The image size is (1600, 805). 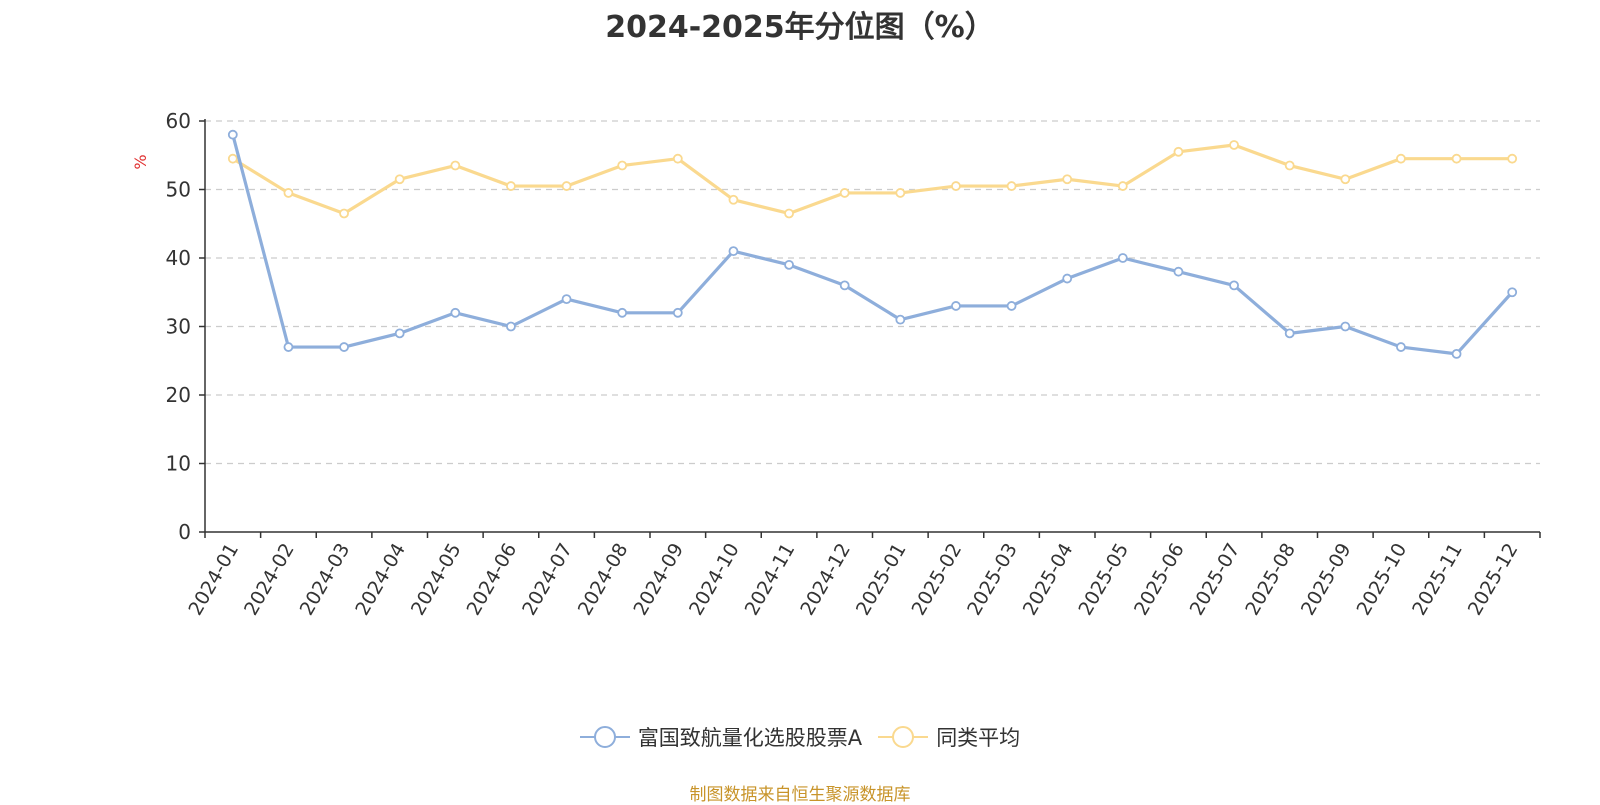 What do you see at coordinates (1270, 580) in the screenshot?
I see `x-tick-label: 2025-08` at bounding box center [1270, 580].